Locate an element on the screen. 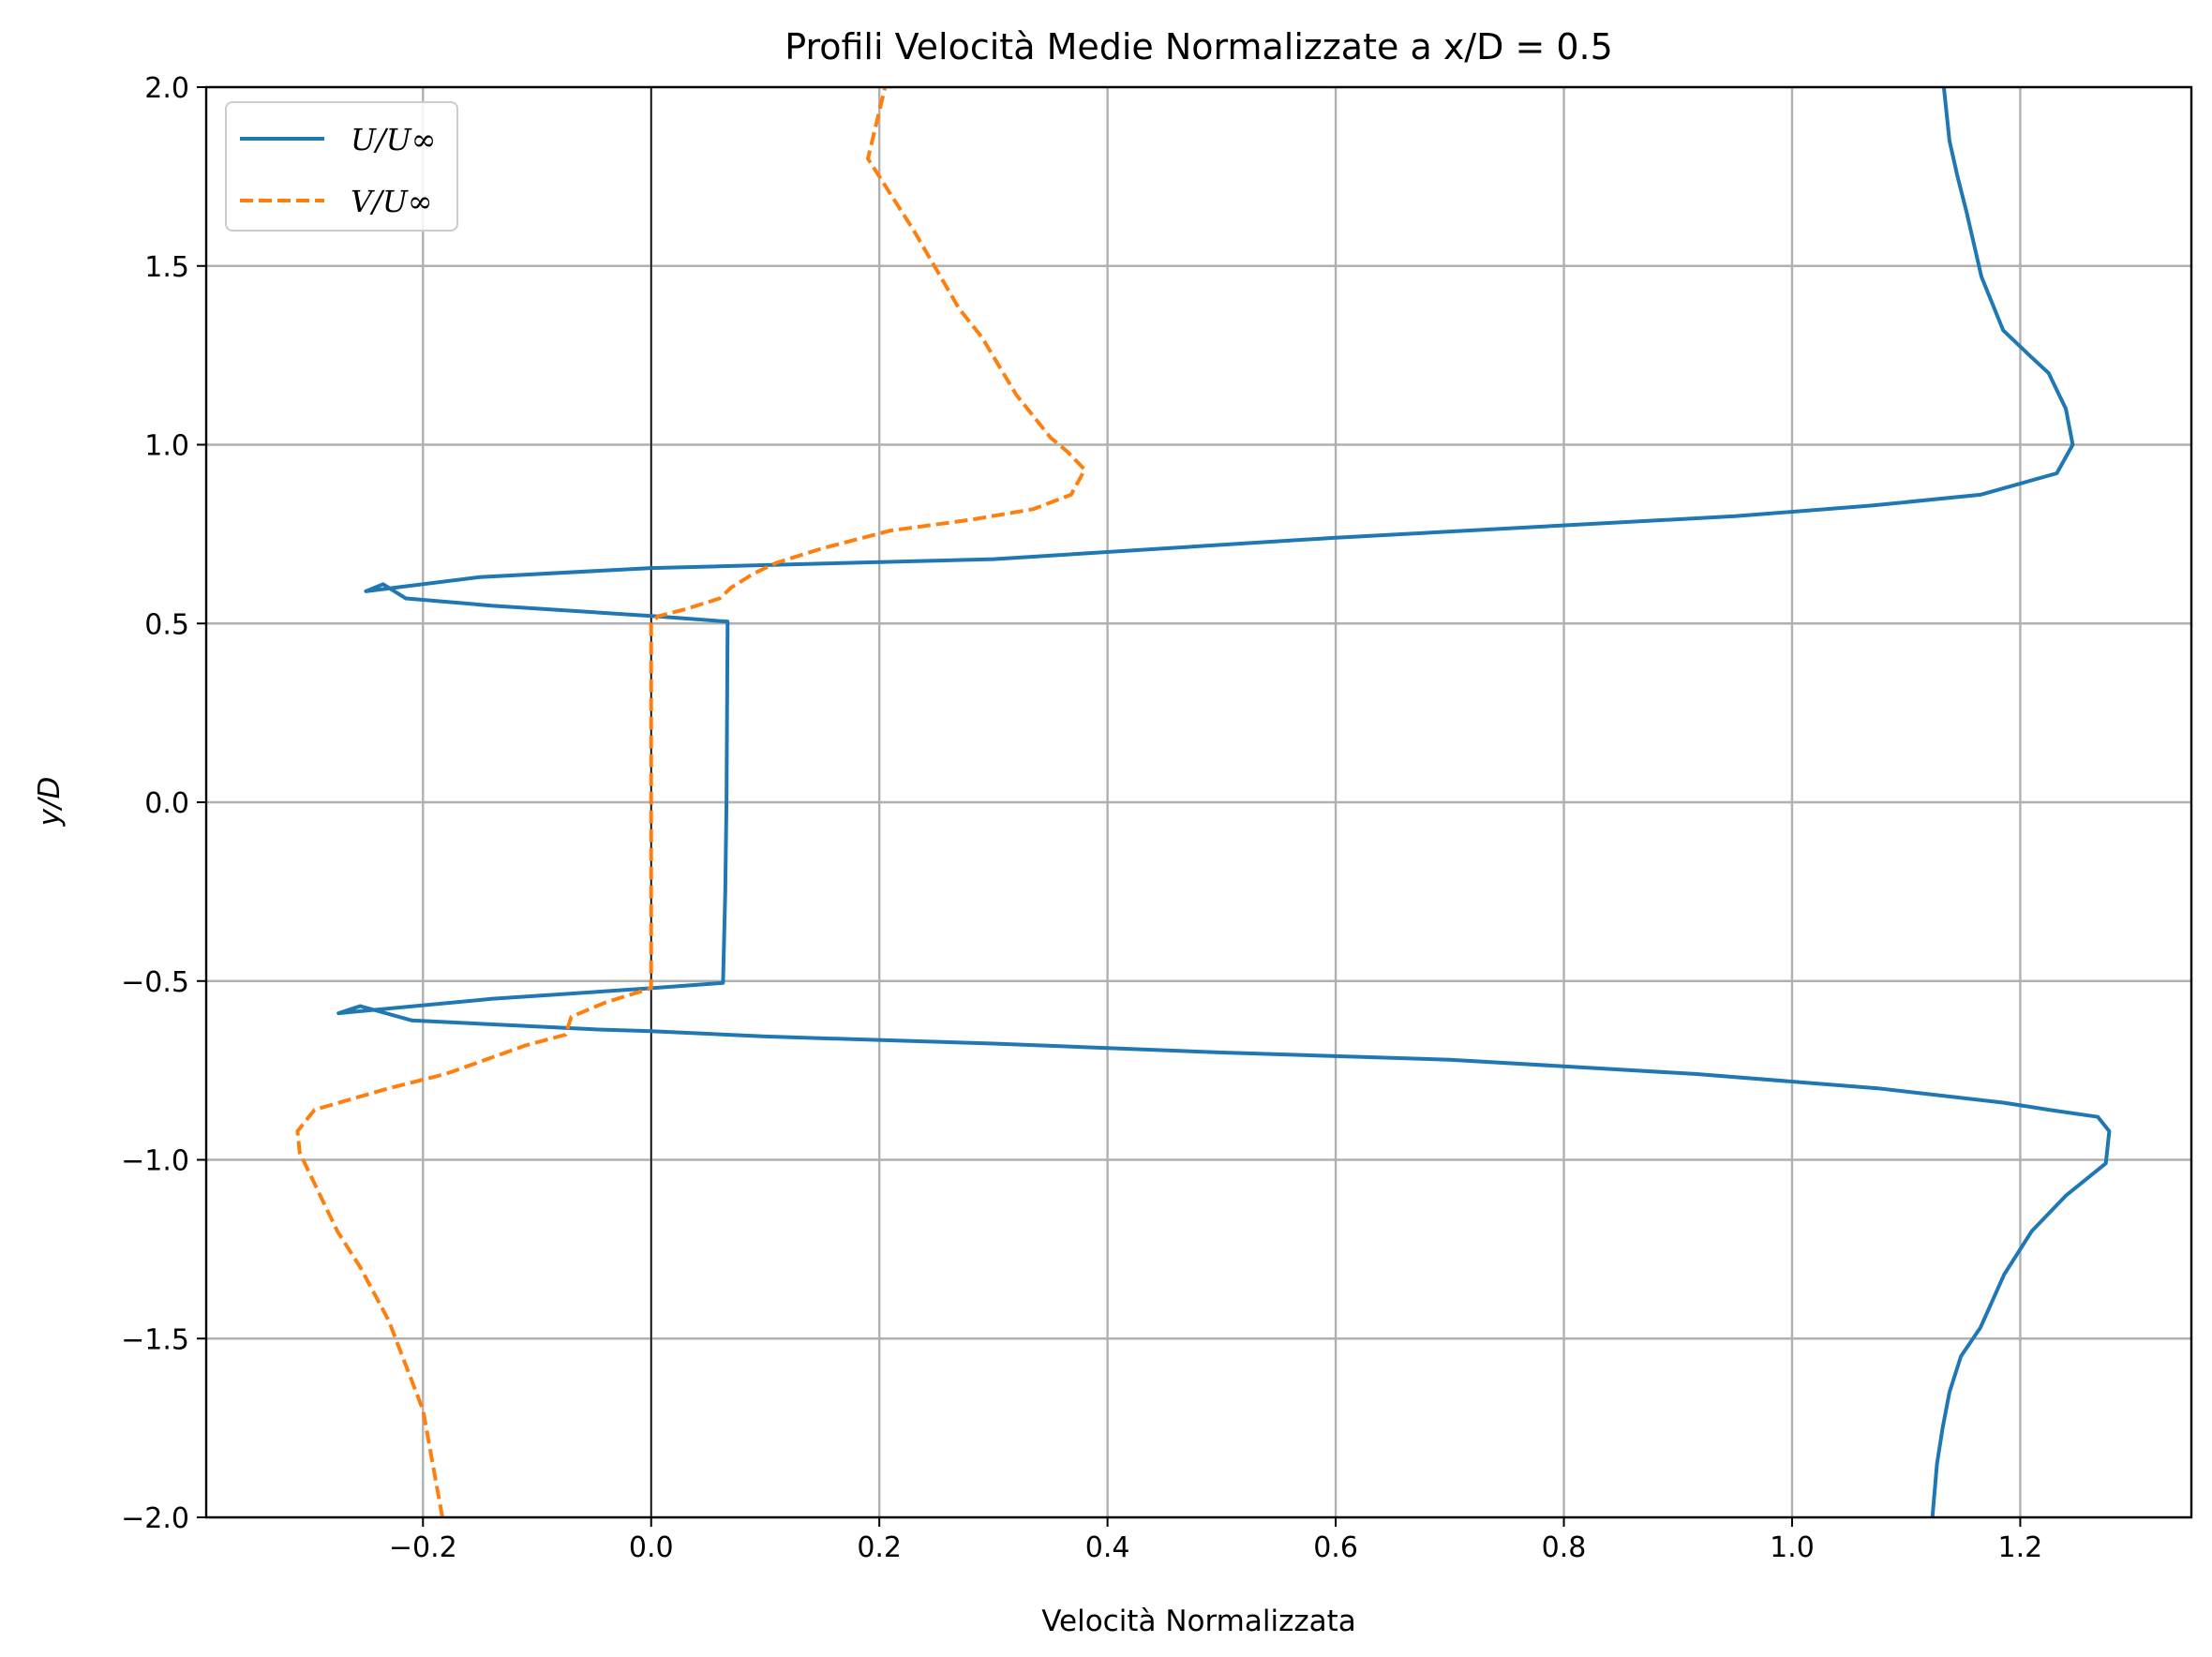 The width and height of the screenshot is (2212, 1657). y-tick-label: −1.0 is located at coordinates (155, 1162).